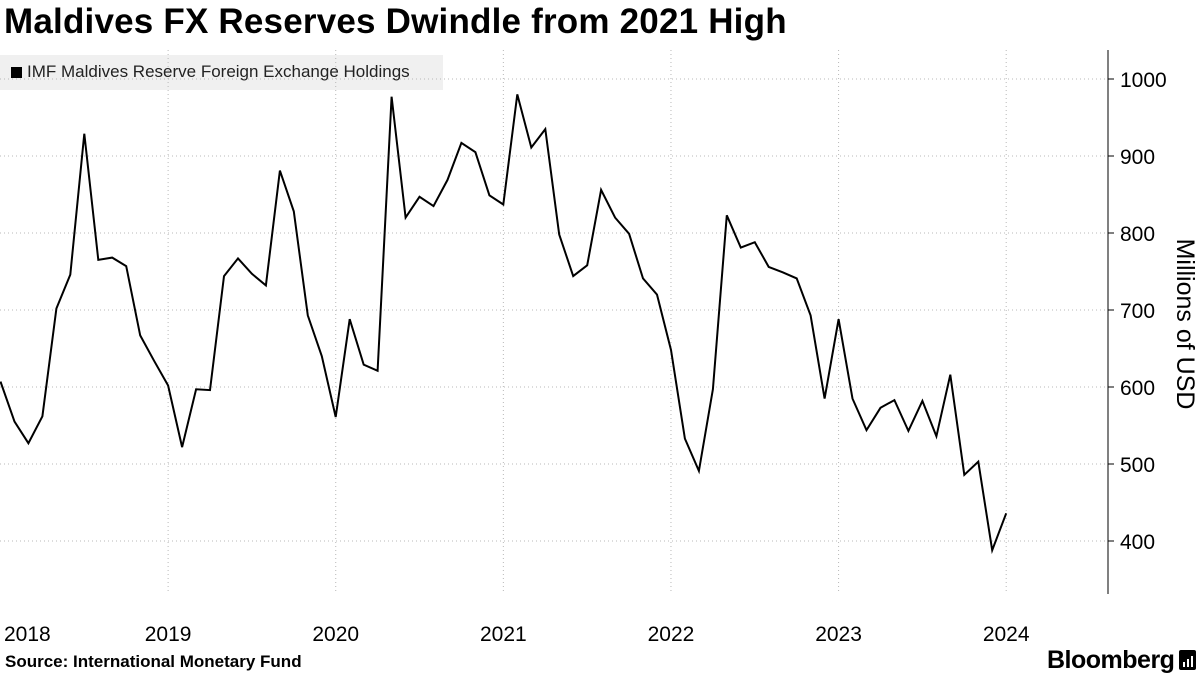 The height and width of the screenshot is (675, 1200). Describe the element at coordinates (838, 634) in the screenshot. I see `x-tick-label-2023: 2023` at that location.